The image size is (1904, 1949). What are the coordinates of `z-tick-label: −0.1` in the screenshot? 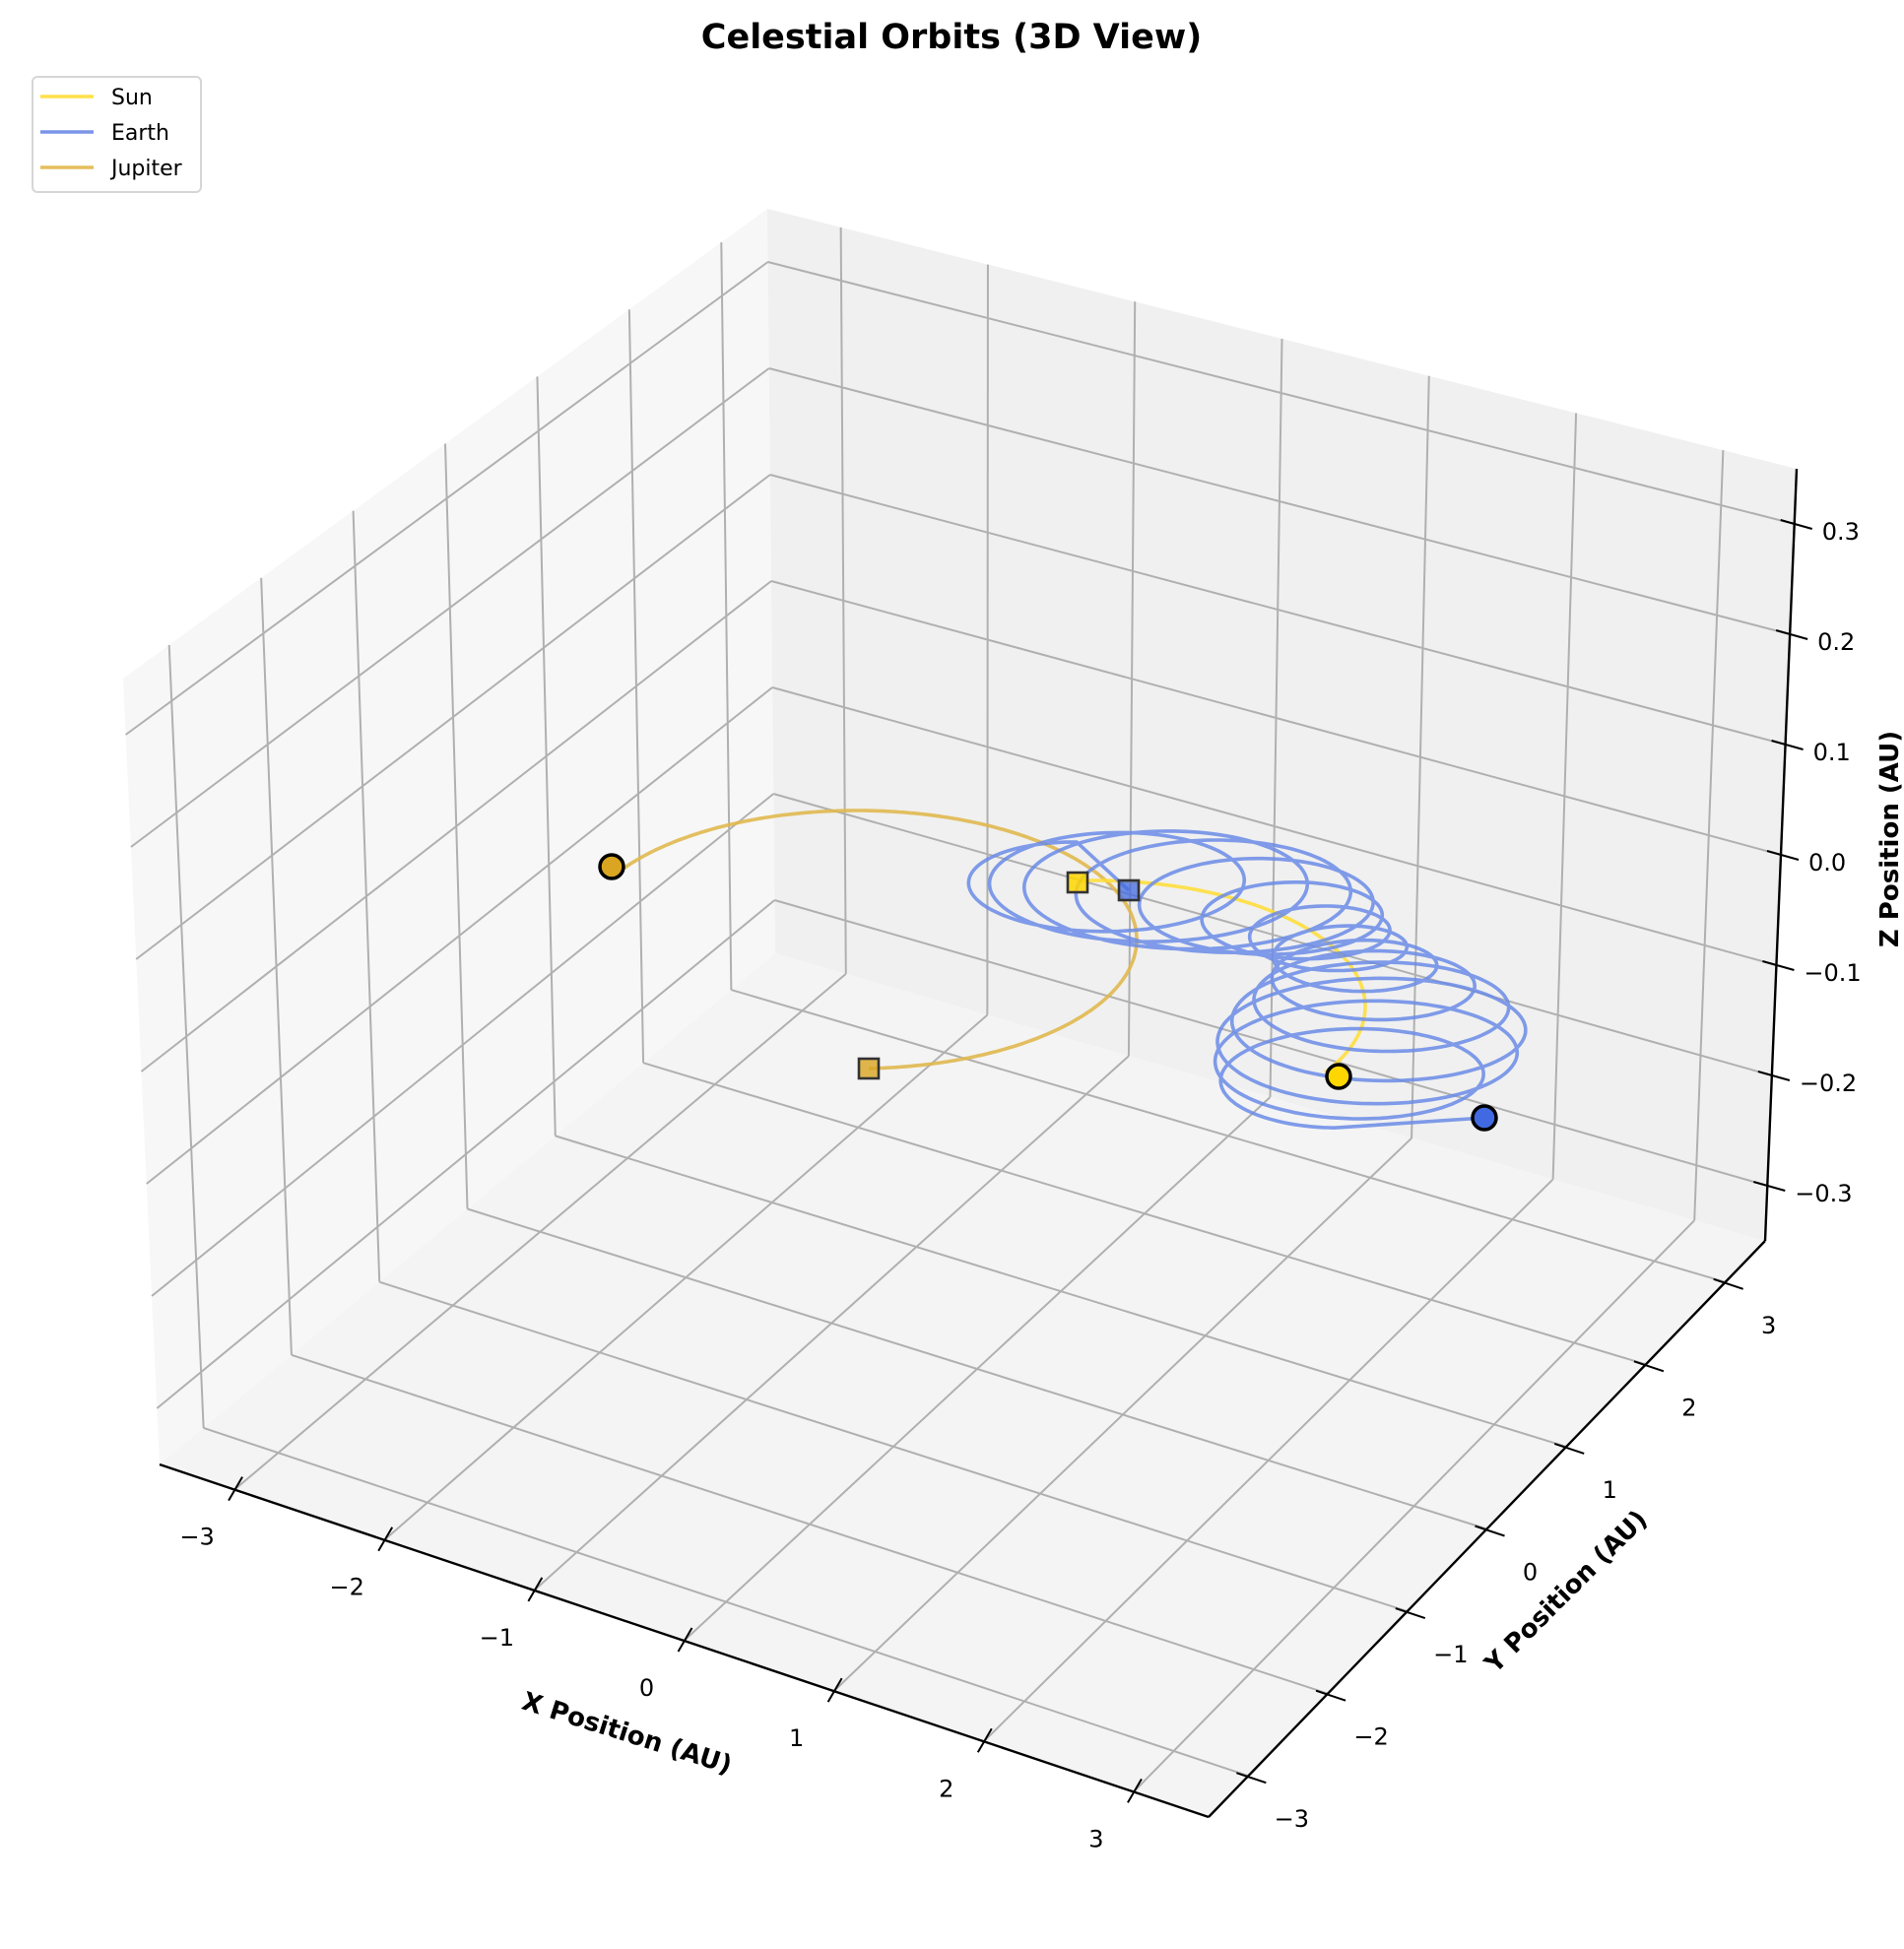 It's located at (1832, 973).